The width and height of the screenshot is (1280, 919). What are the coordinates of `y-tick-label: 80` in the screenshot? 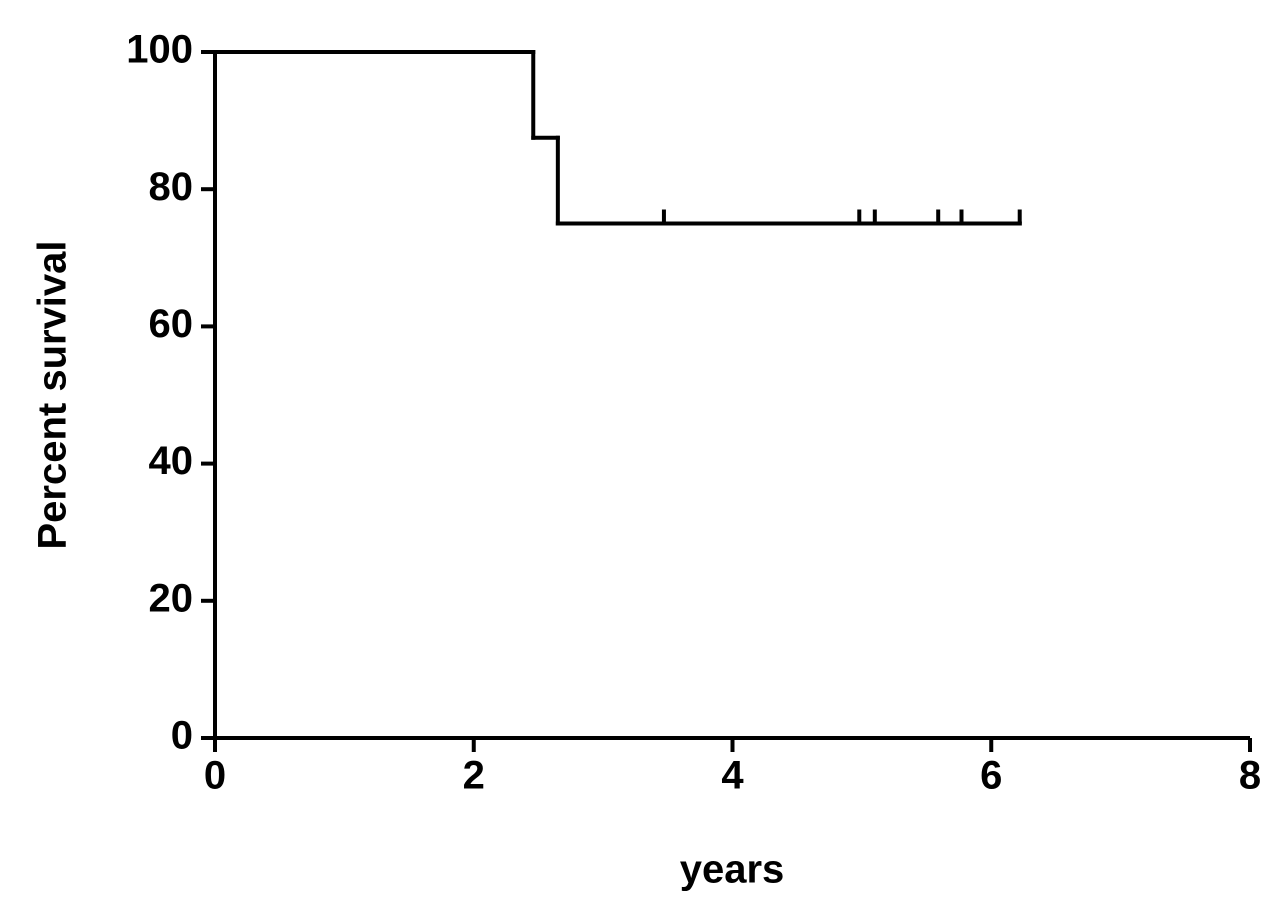 It's located at (171, 187).